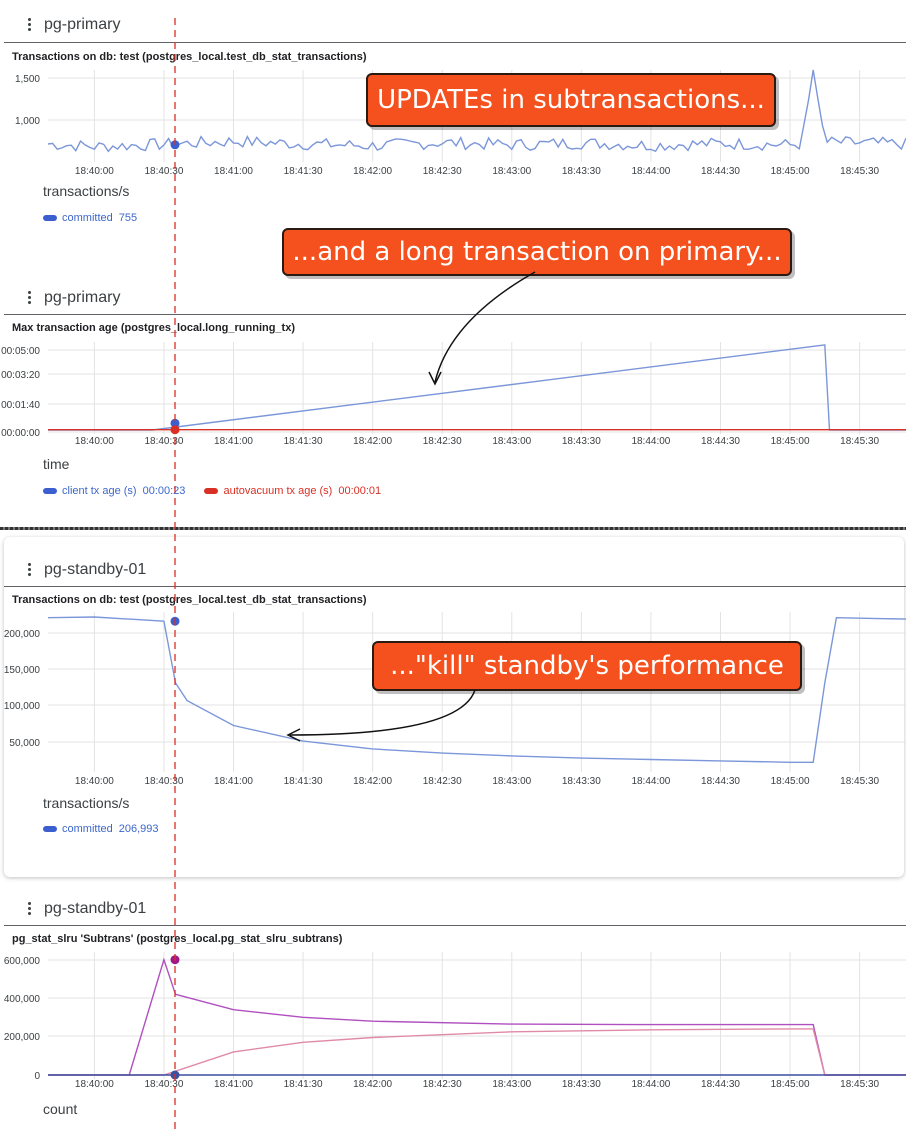  I want to click on legend: committed 206,993, so click(109, 829).